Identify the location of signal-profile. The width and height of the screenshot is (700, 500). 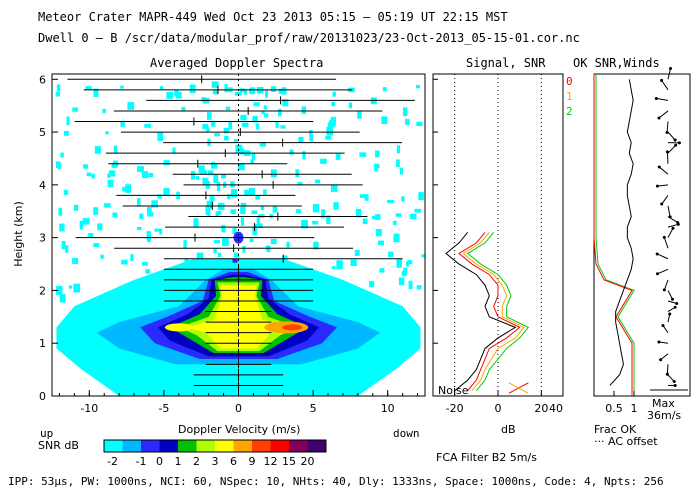
(481, 312).